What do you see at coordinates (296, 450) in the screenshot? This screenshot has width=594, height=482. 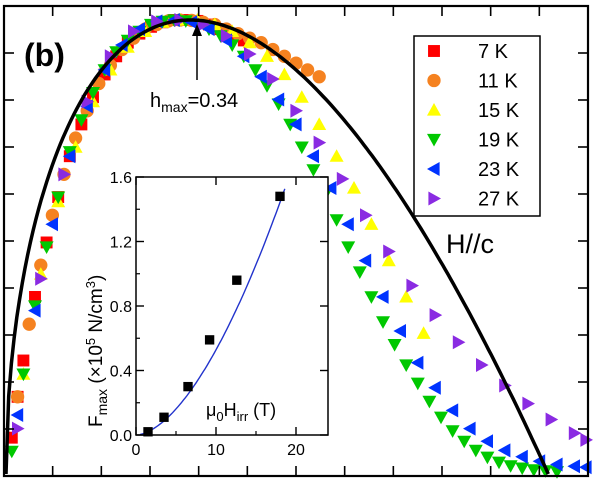 I see `inset-x-tick-label: 20` at bounding box center [296, 450].